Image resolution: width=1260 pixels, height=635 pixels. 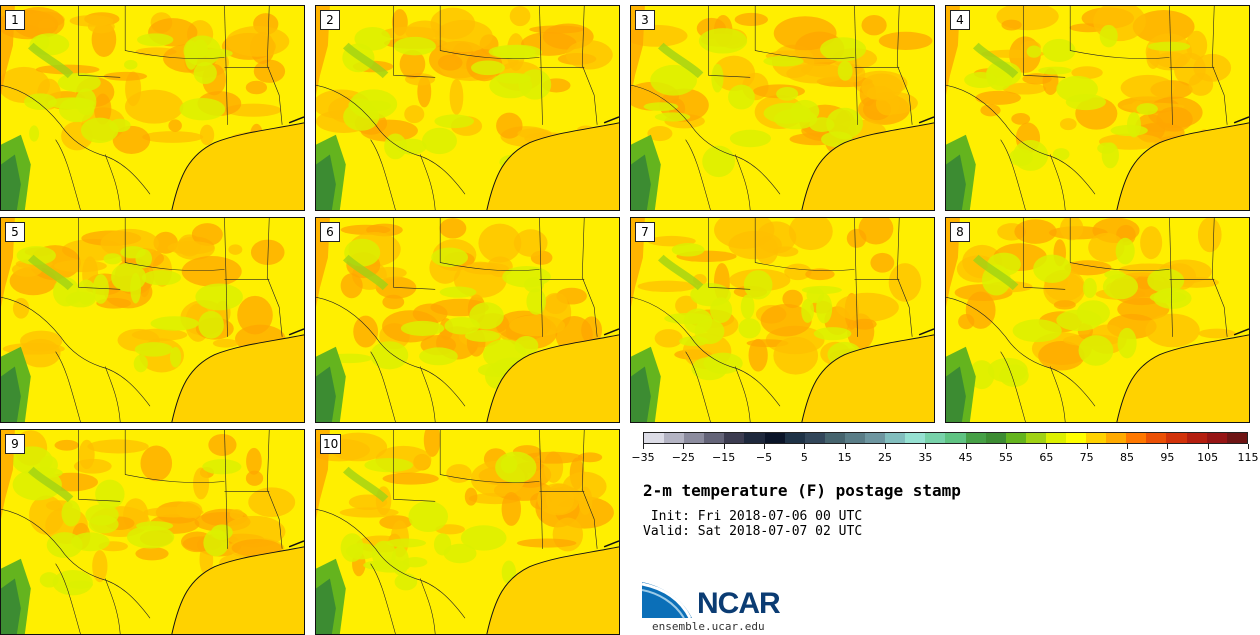 I want to click on member-panel-9: 9, so click(x=152, y=532).